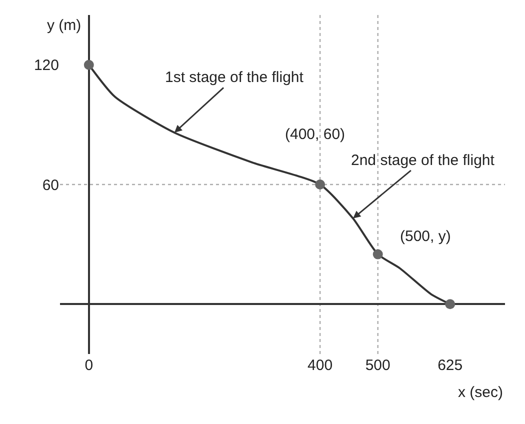 This screenshot has width=525, height=424. Describe the element at coordinates (320, 365) in the screenshot. I see `x-tick-label: 400` at that location.